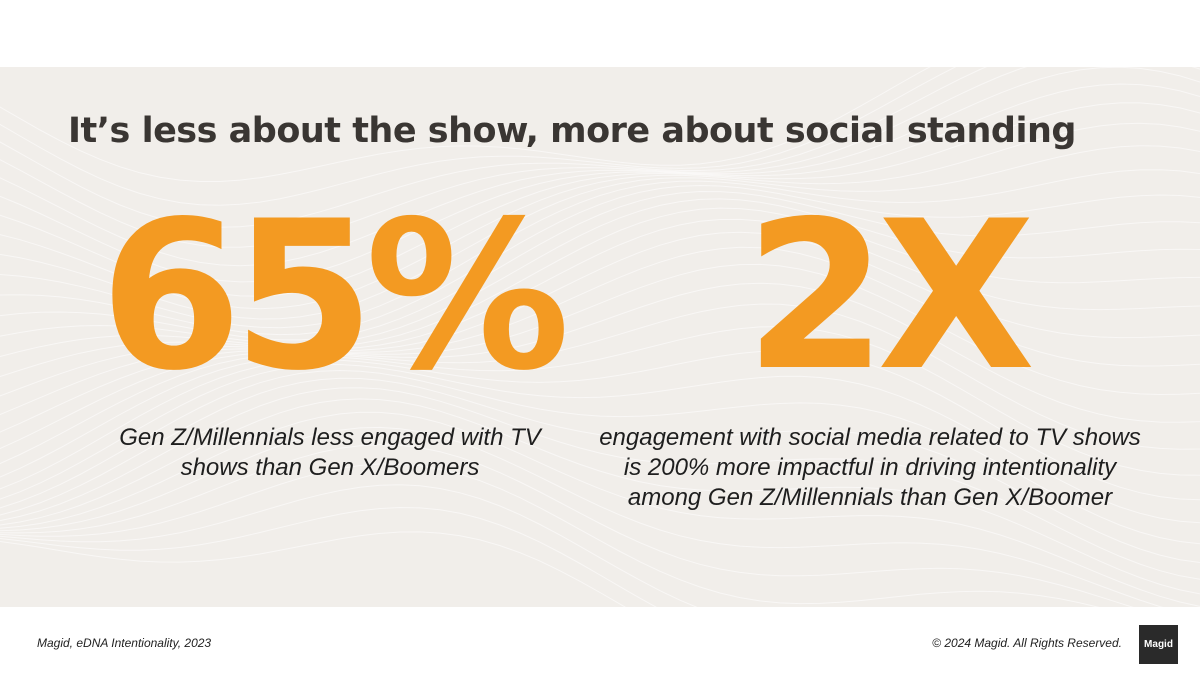 This screenshot has width=1200, height=675. What do you see at coordinates (890, 297) in the screenshot?
I see `stat-value-2x: 2X` at bounding box center [890, 297].